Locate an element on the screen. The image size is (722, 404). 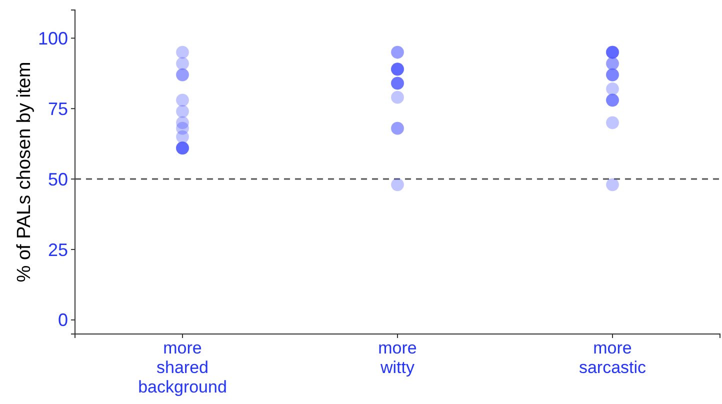
y-tick-label: 75 is located at coordinates (58, 108).